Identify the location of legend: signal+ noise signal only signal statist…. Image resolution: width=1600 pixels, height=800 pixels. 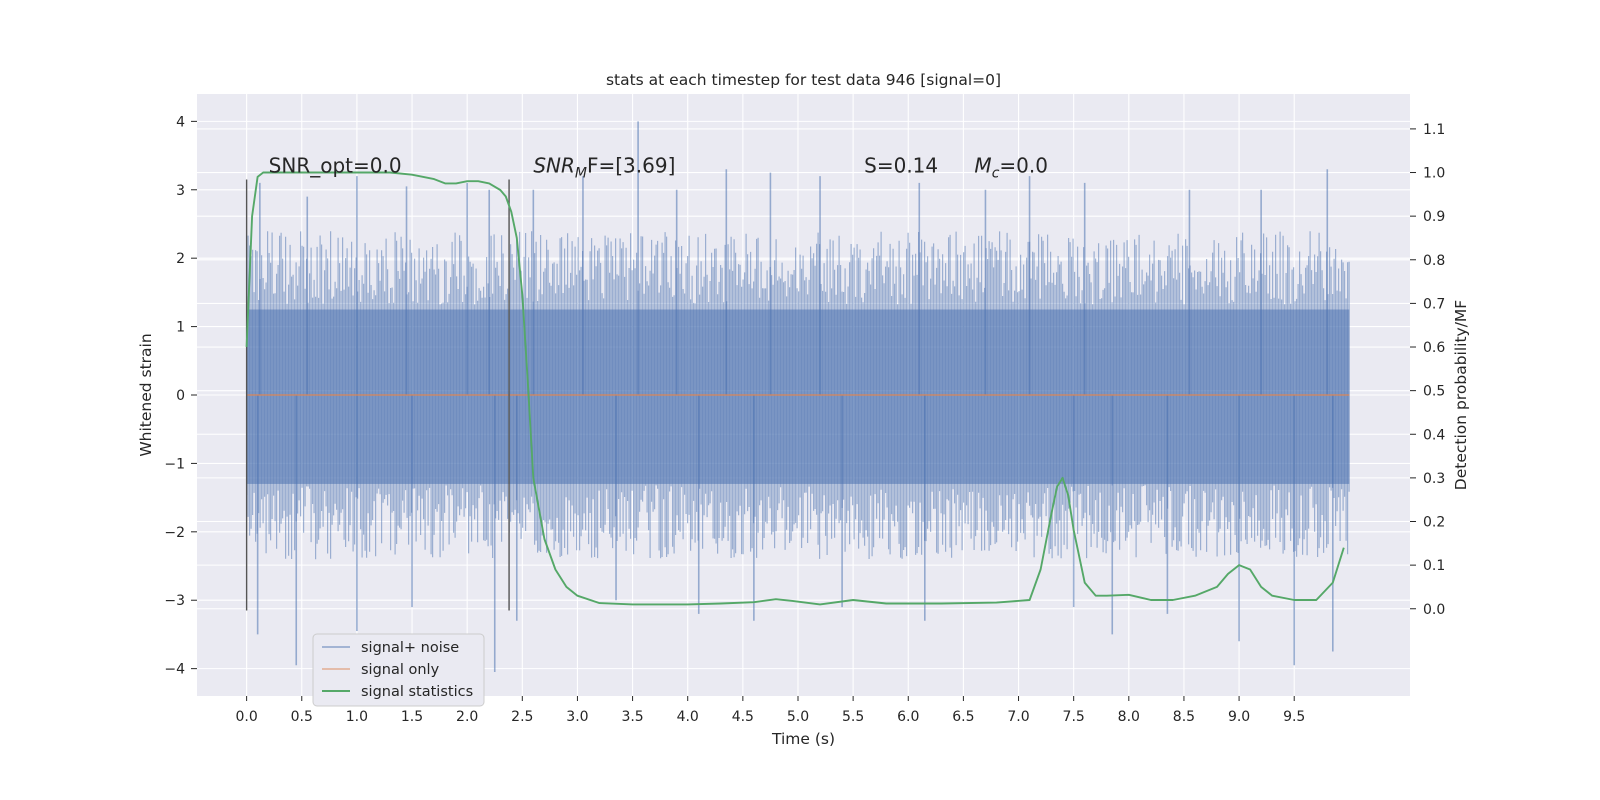
(398, 670).